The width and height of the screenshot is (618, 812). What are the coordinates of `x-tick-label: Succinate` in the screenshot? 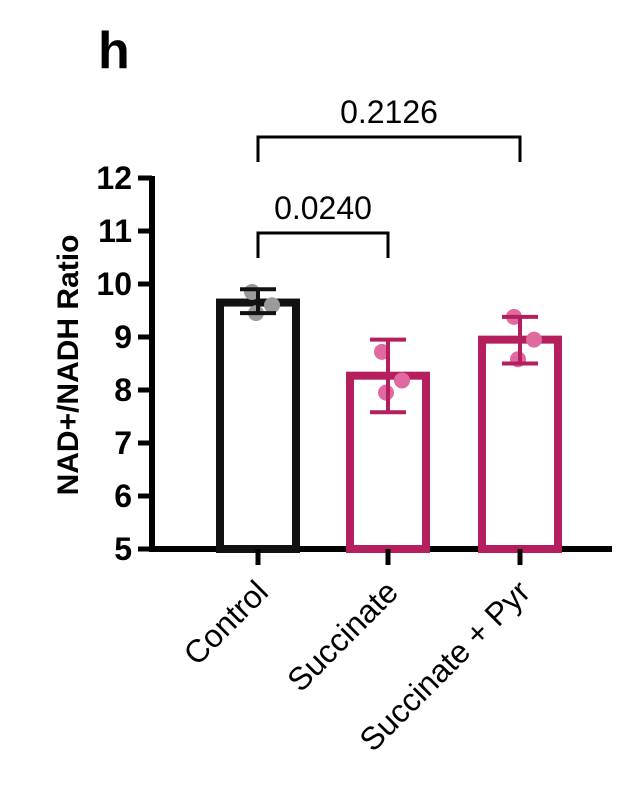 It's located at (342, 635).